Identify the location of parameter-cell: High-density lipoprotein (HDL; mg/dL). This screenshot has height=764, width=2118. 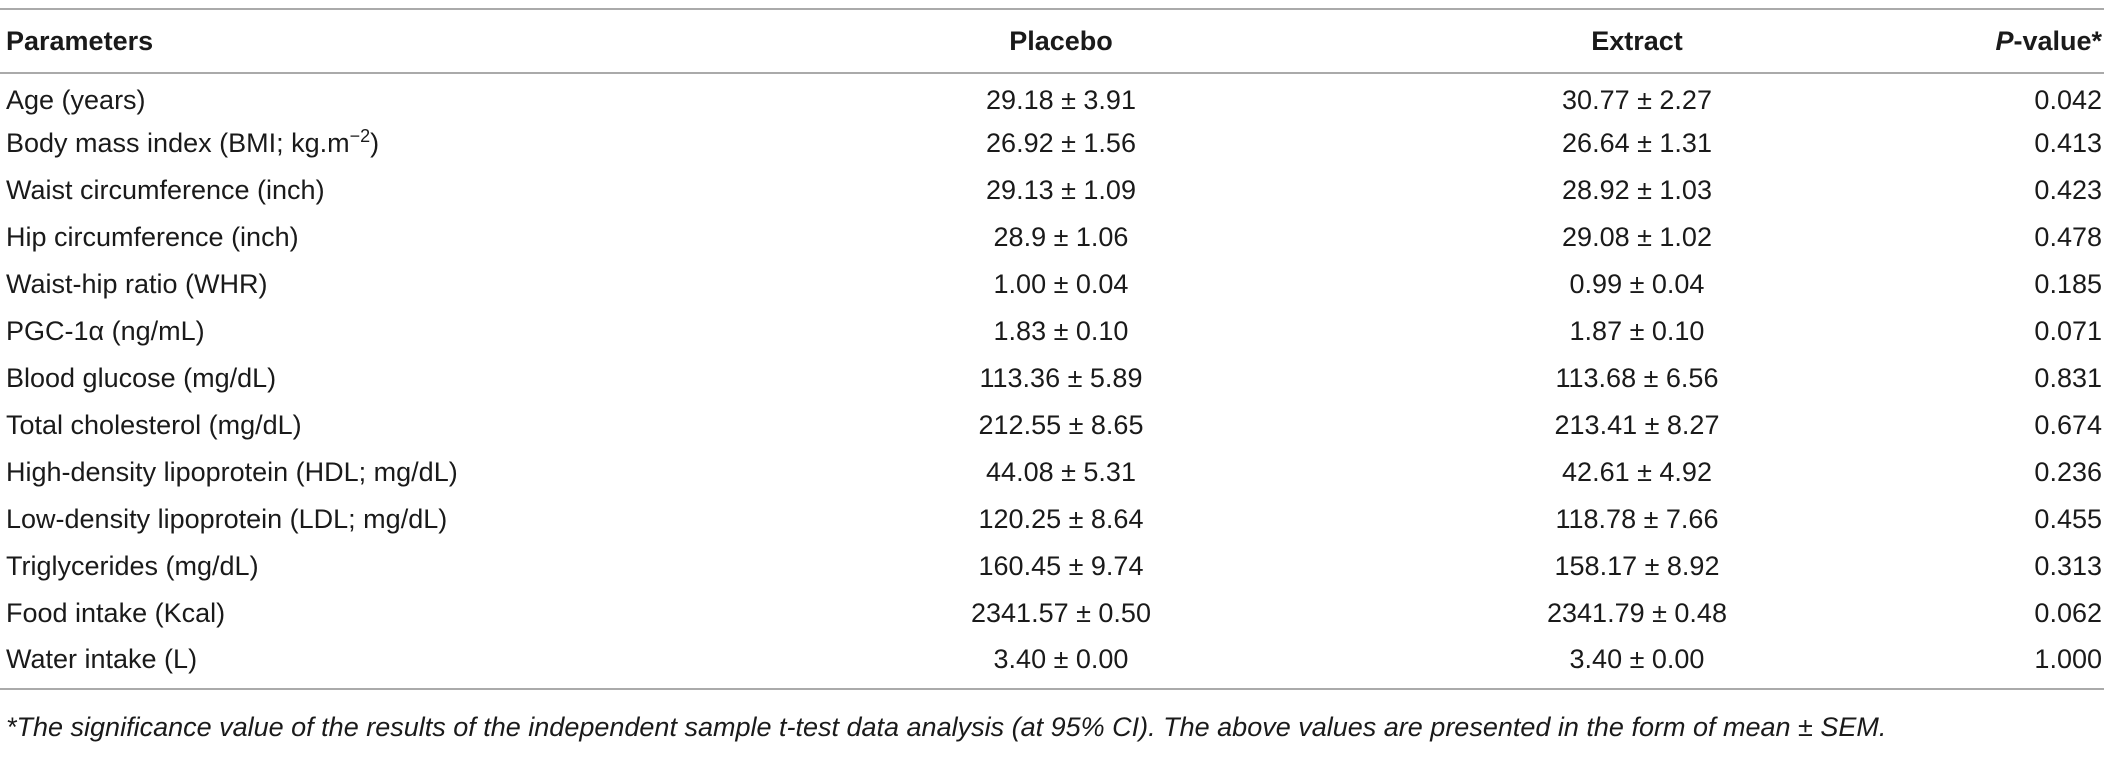
(232, 472).